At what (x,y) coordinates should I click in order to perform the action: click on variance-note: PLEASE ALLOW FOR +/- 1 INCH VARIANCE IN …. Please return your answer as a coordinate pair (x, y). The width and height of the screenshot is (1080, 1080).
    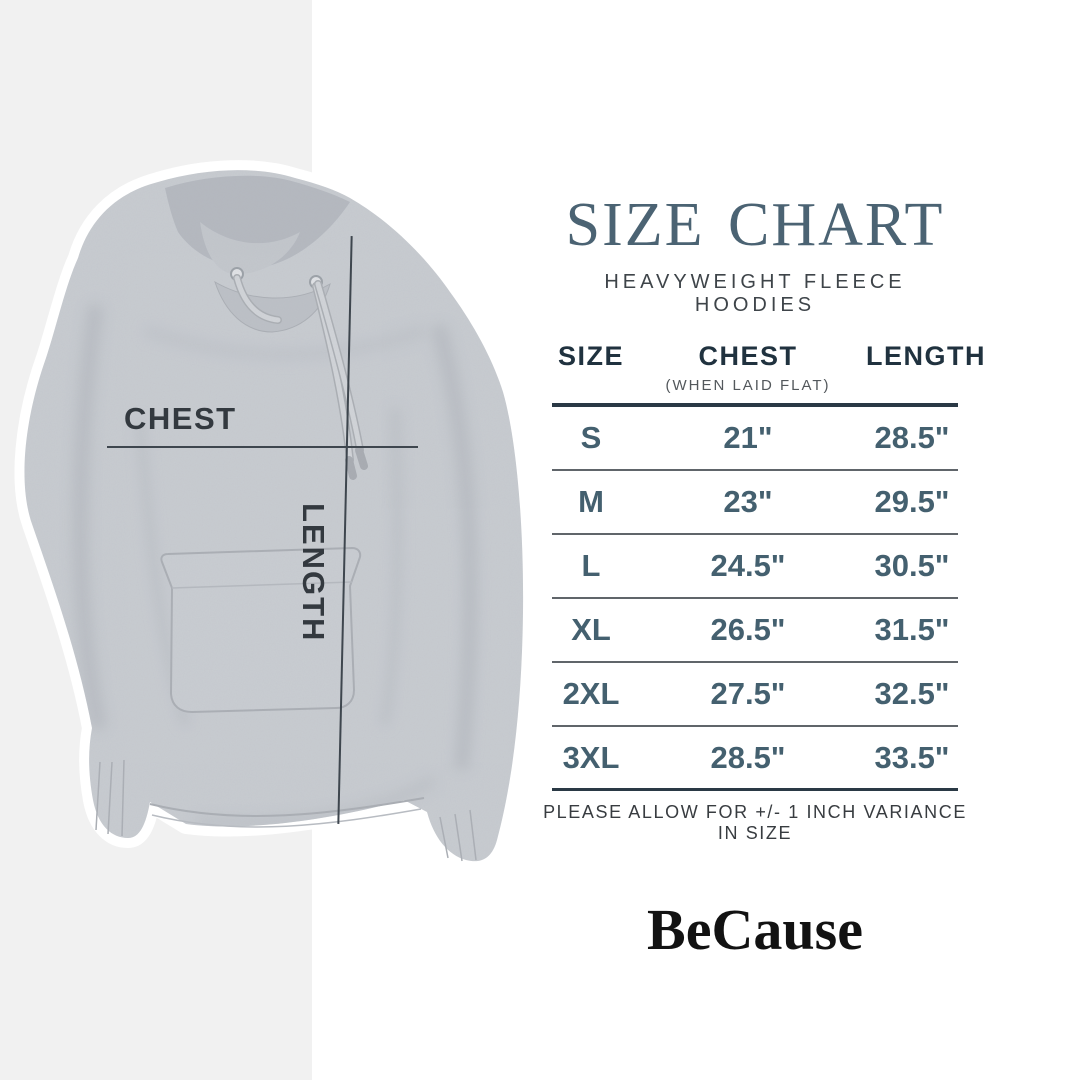
    Looking at the image, I should click on (755, 822).